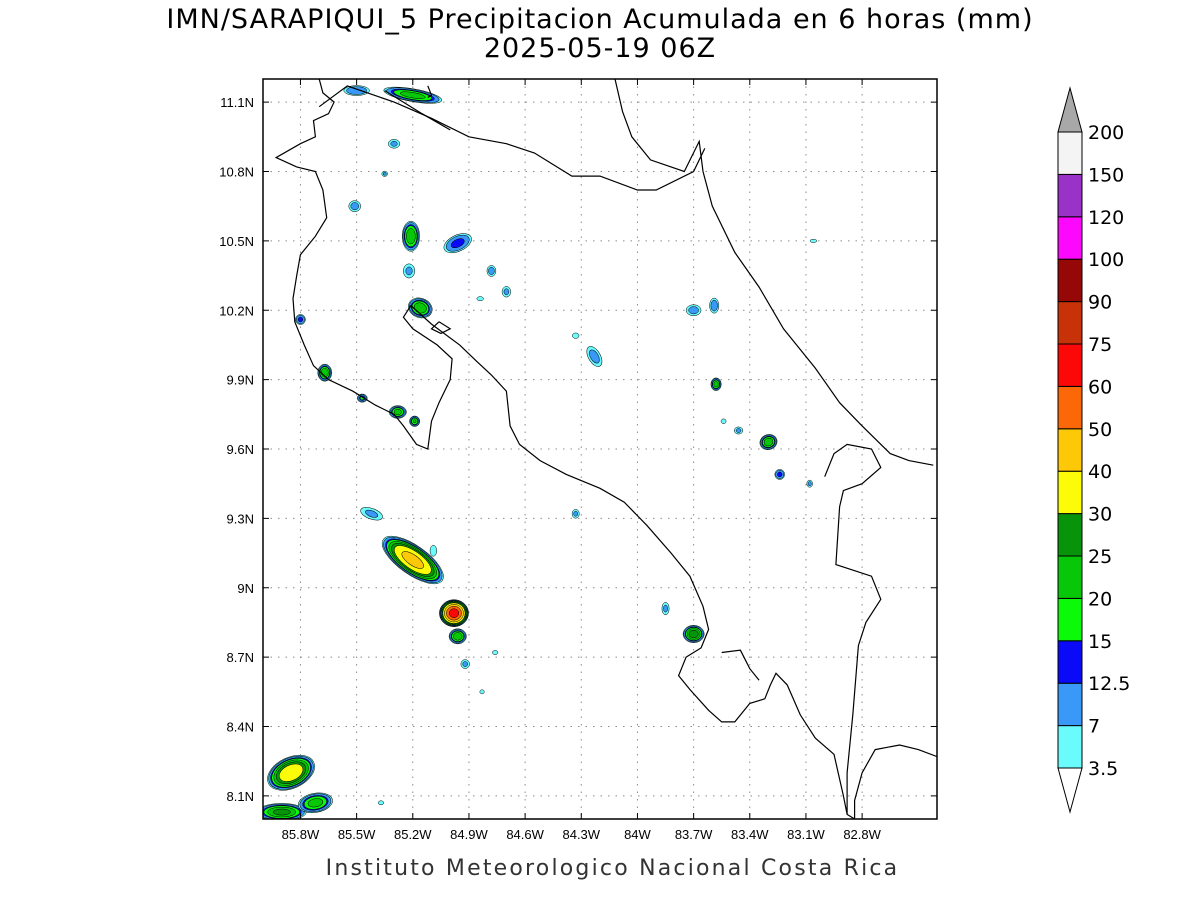 The width and height of the screenshot is (1200, 900). I want to click on lon-tick-label: 85.8W, so click(301, 834).